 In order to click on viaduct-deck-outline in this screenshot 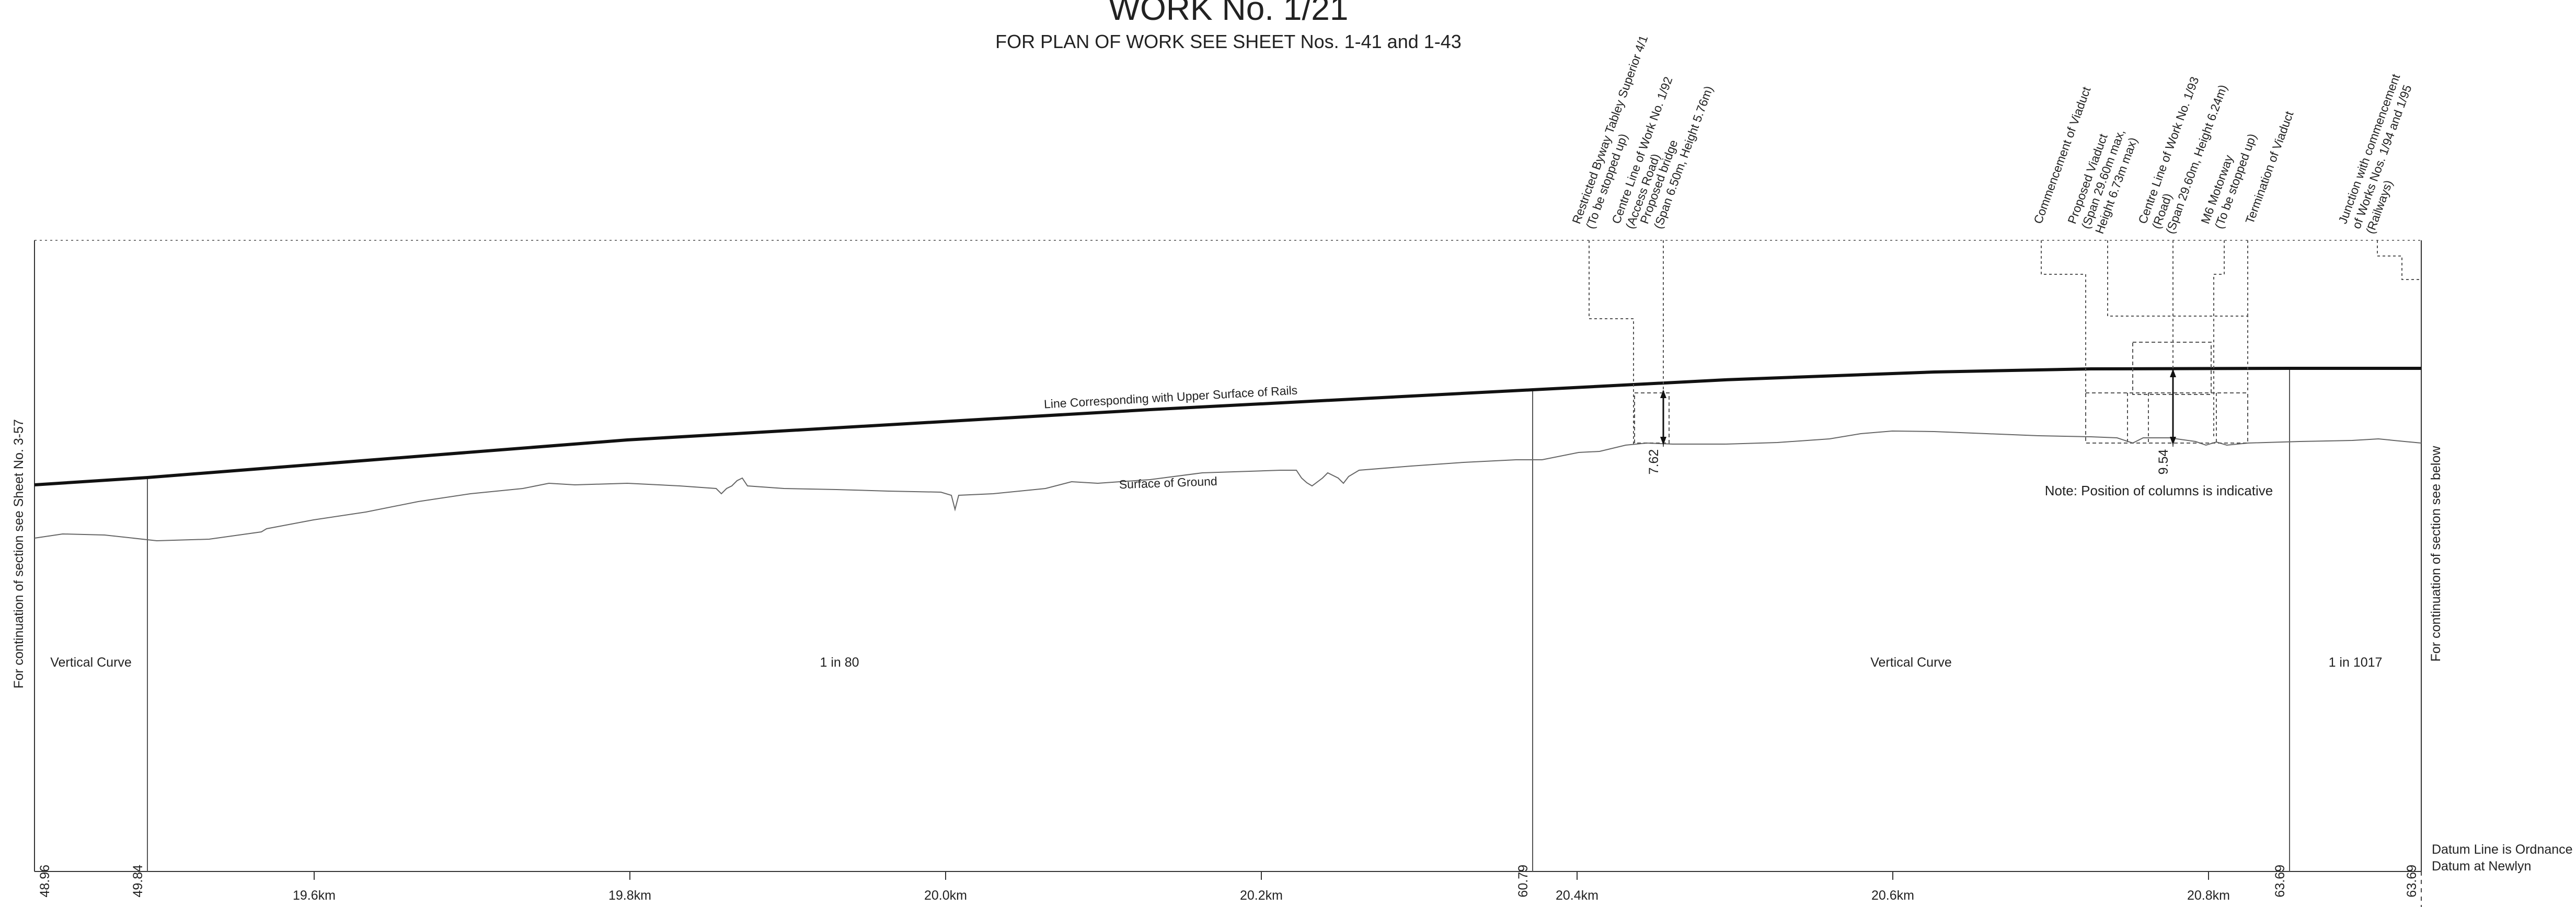, I will do `click(2166, 418)`.